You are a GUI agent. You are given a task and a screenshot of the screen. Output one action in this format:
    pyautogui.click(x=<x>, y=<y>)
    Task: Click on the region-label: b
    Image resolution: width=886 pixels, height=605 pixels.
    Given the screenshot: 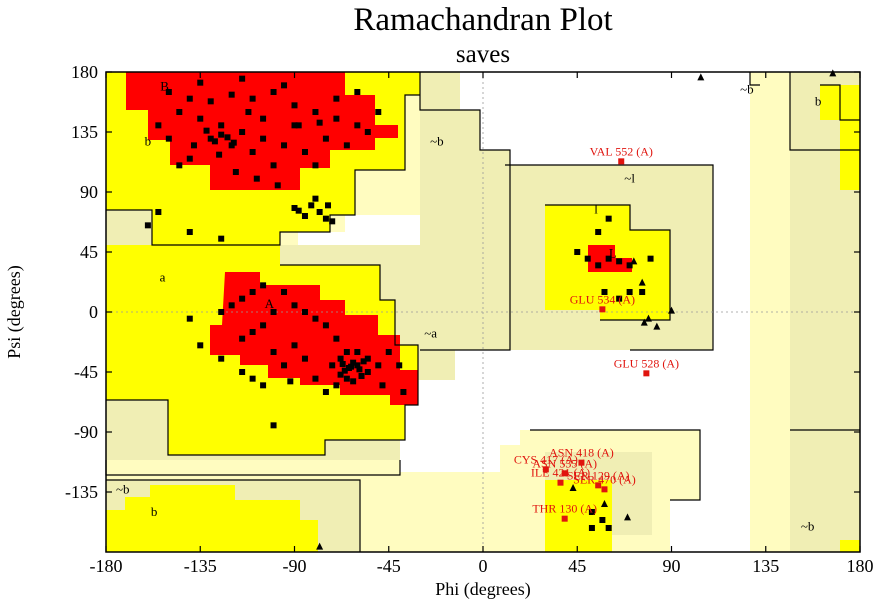 What is the action you would take?
    pyautogui.click(x=148, y=140)
    